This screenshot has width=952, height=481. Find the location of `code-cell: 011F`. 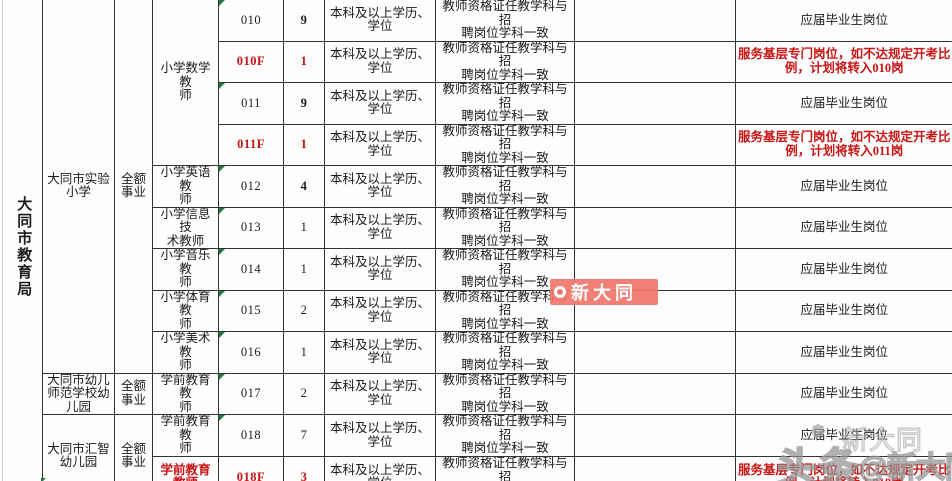

code-cell: 011F is located at coordinates (251, 144).